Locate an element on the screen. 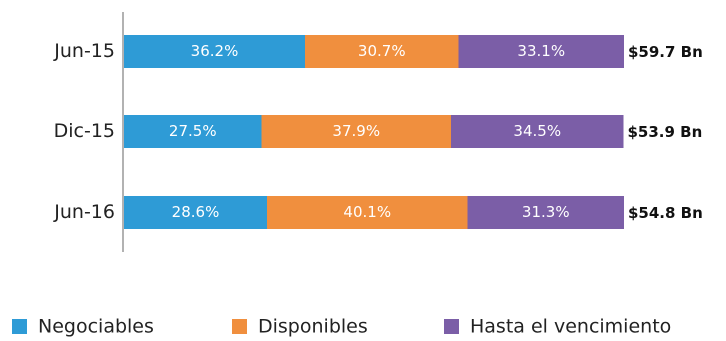  value-label: 28.6% is located at coordinates (196, 212).